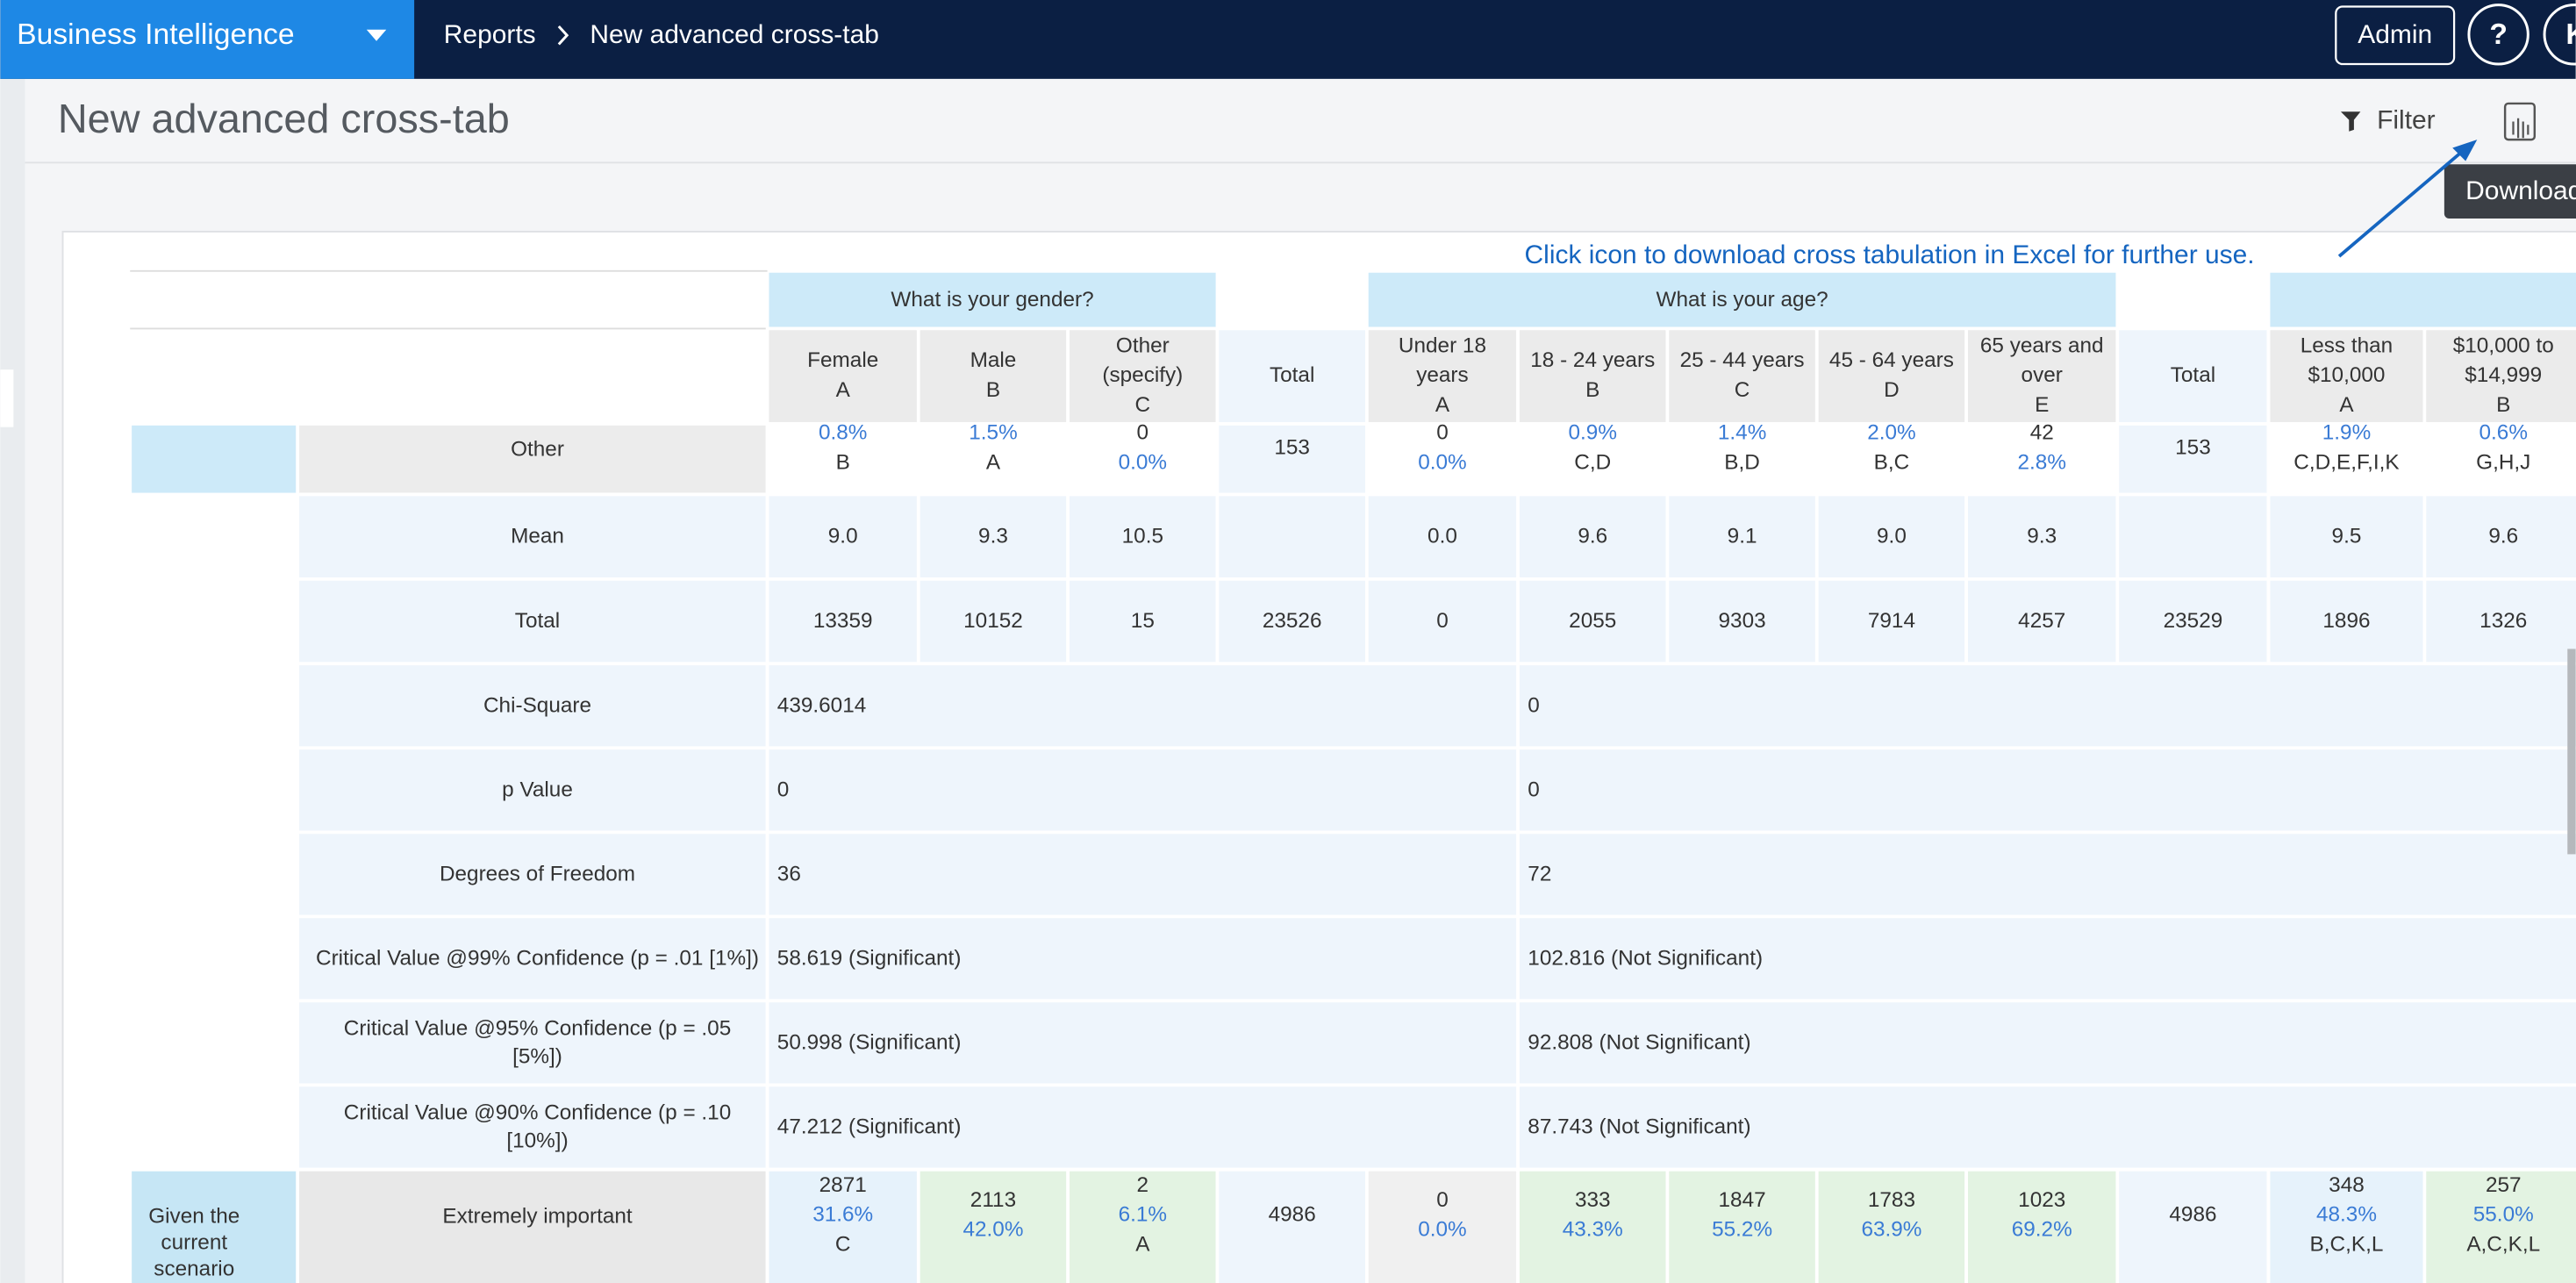 This screenshot has height=1283, width=2576. Describe the element at coordinates (2346, 621) in the screenshot. I see `cell-value: 1896` at that location.